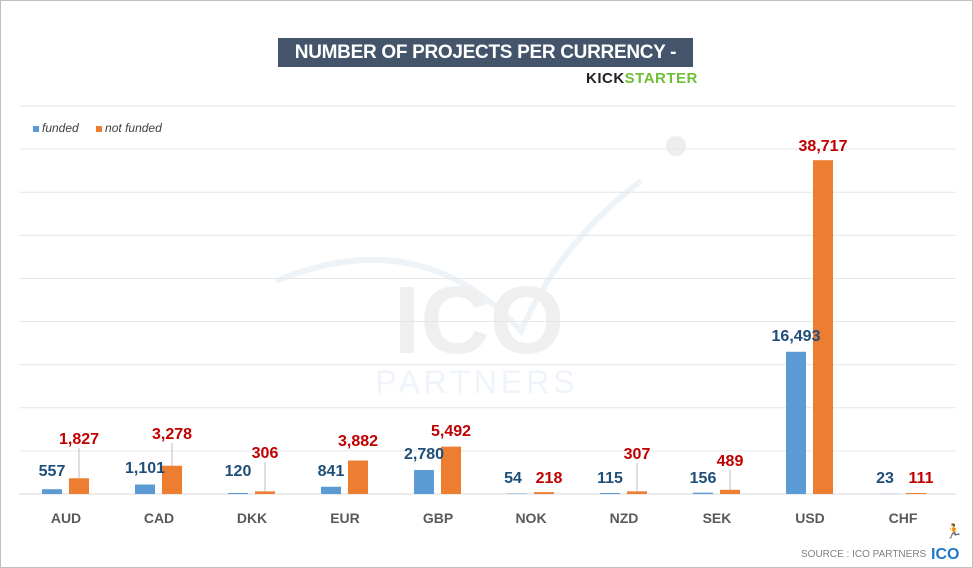 Image resolution: width=973 pixels, height=568 pixels. Describe the element at coordinates (637, 492) in the screenshot. I see `bar-not-funded-nzd` at that location.